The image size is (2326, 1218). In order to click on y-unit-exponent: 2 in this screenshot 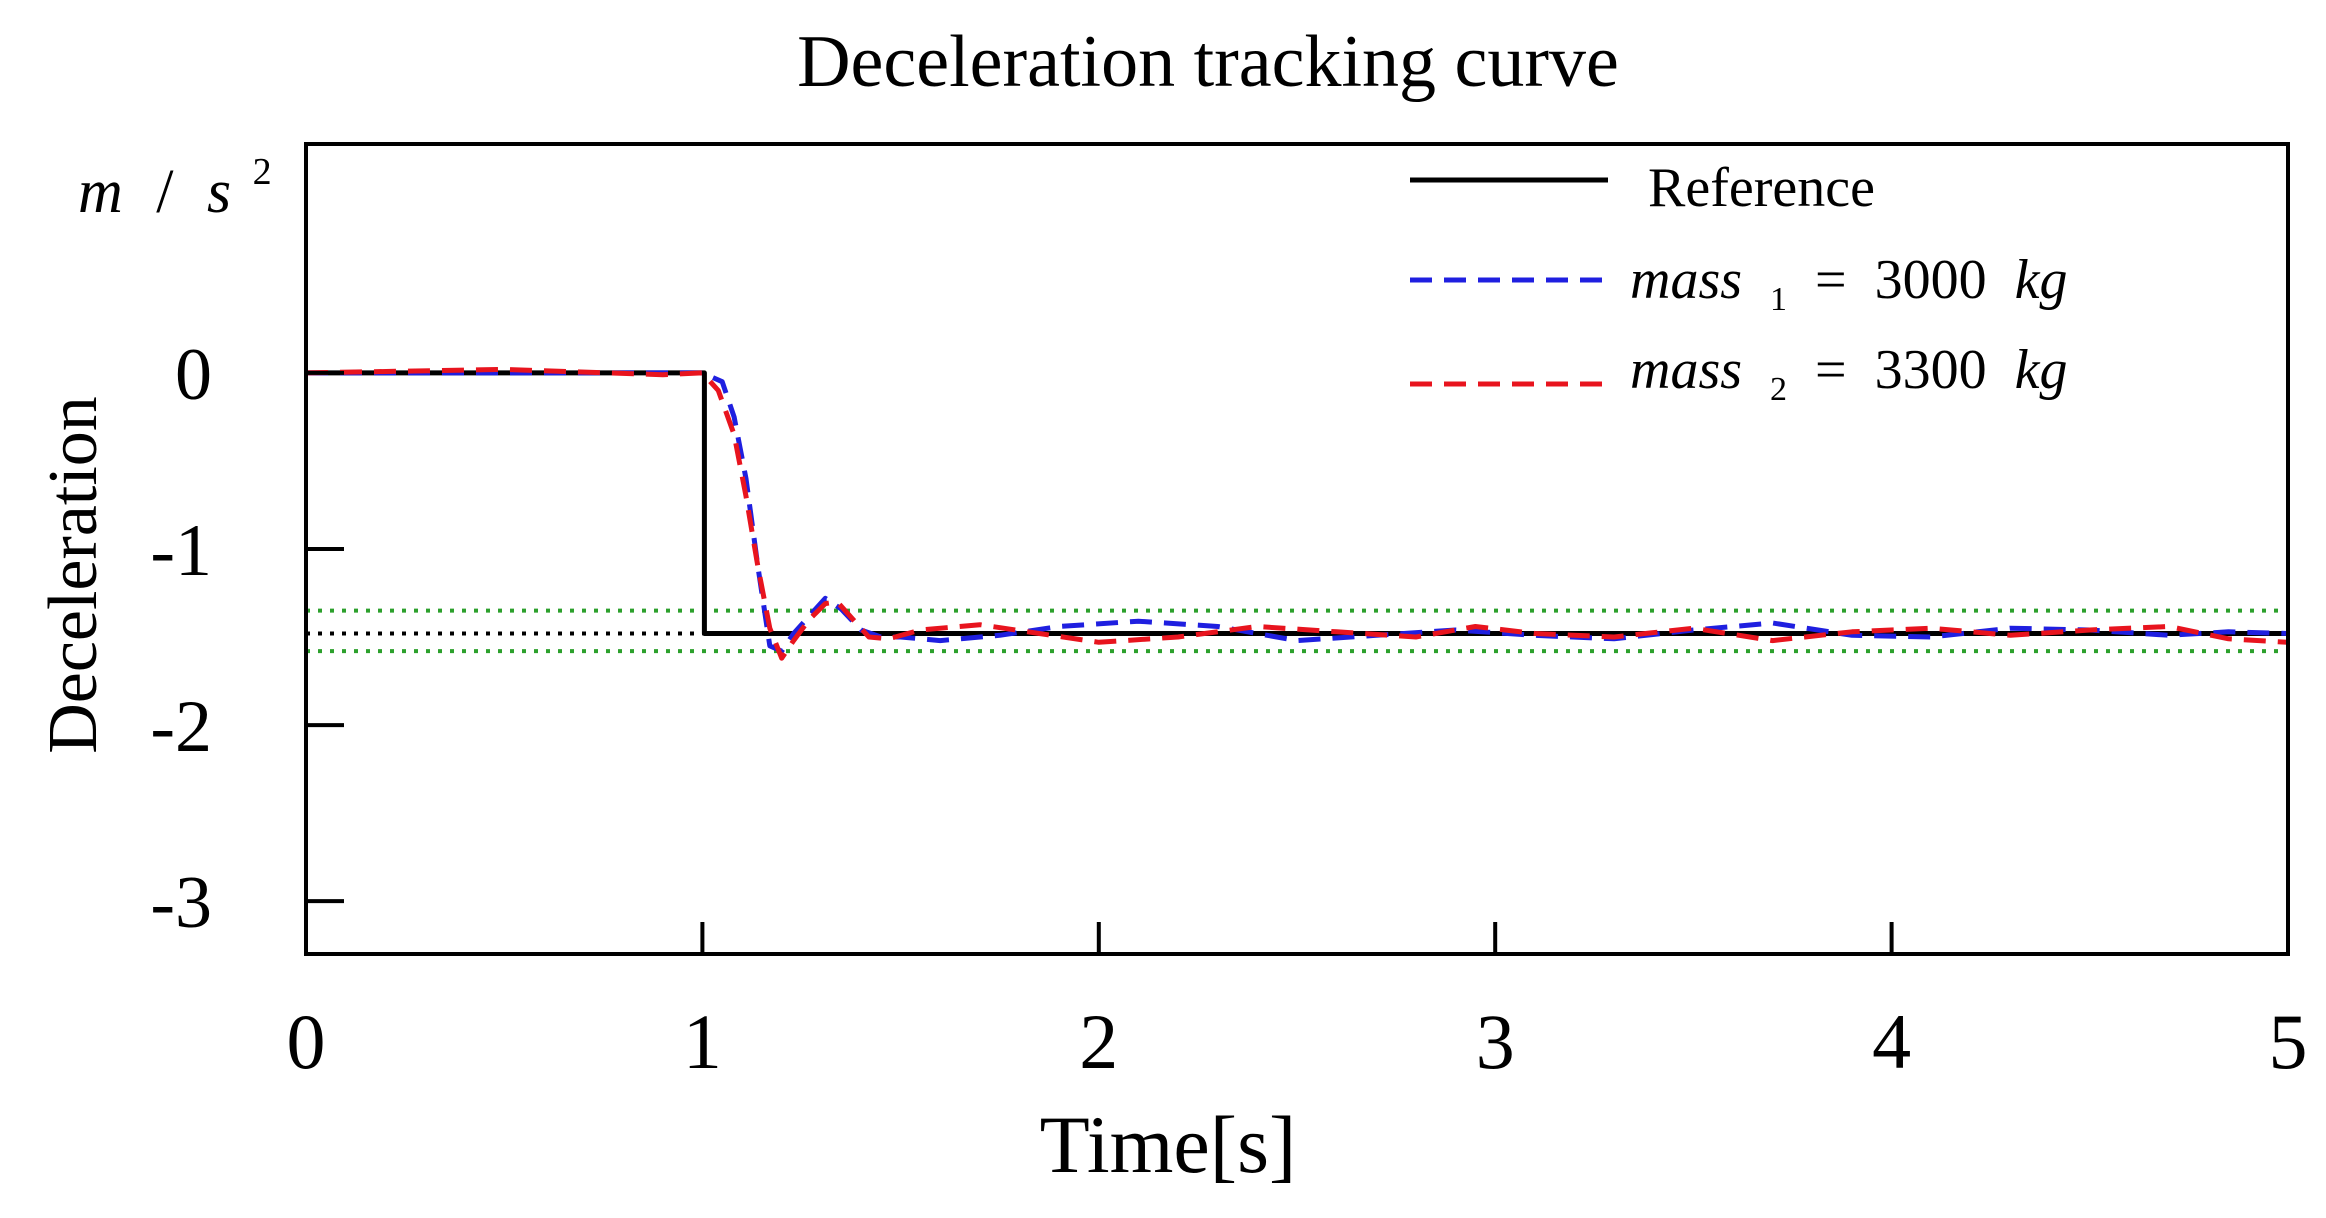, I will do `click(262, 172)`.